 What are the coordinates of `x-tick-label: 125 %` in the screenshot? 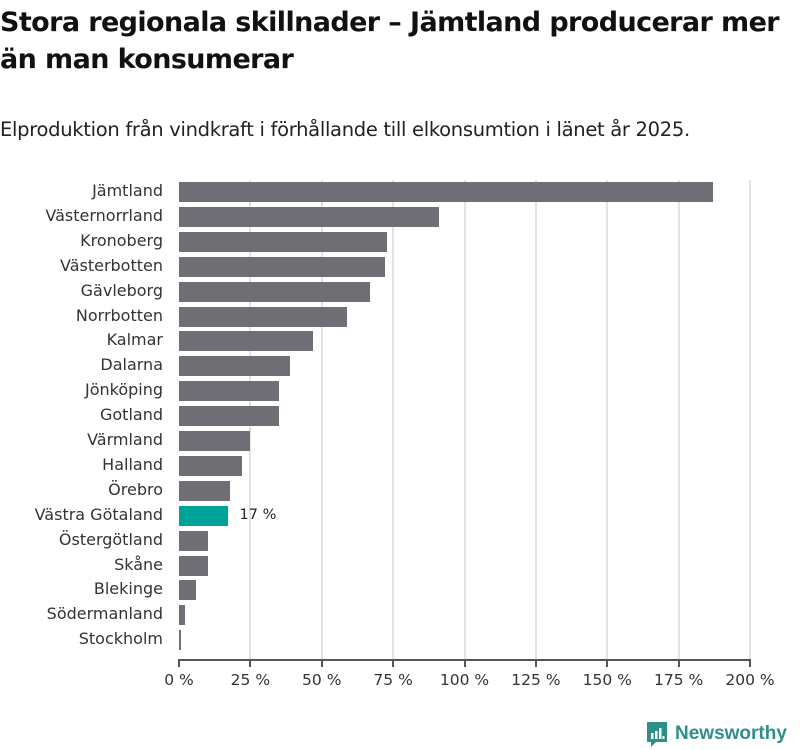 It's located at (536, 680).